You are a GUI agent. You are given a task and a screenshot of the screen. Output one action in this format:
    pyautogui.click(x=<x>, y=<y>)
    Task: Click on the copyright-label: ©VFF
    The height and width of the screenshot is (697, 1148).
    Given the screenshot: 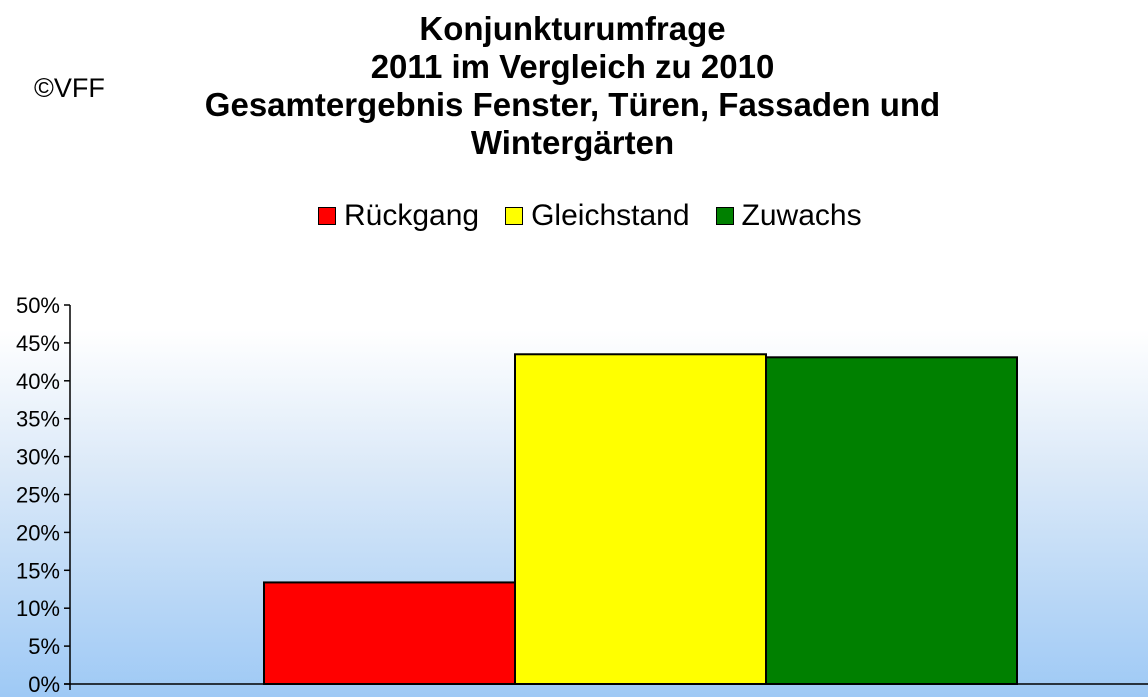 What is the action you would take?
    pyautogui.click(x=69, y=88)
    